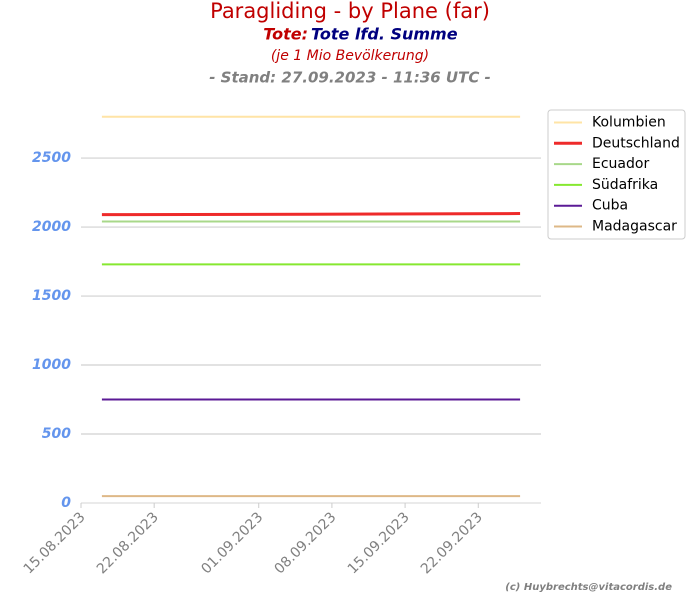 The height and width of the screenshot is (600, 700). Describe the element at coordinates (232, 543) in the screenshot. I see `x-tick-label: 01.09.2023` at that location.